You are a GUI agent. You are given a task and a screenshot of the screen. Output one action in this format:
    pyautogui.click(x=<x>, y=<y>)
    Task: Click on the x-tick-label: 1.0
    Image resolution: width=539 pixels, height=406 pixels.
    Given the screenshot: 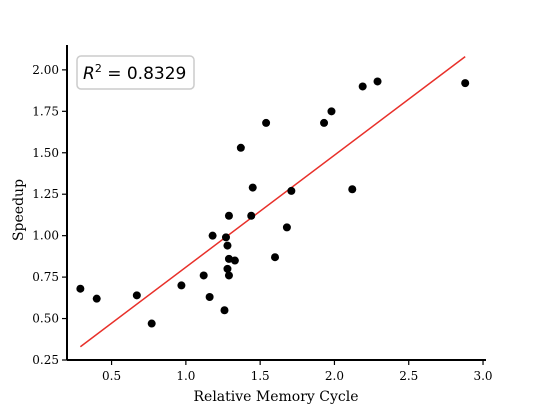 What is the action you would take?
    pyautogui.click(x=185, y=376)
    